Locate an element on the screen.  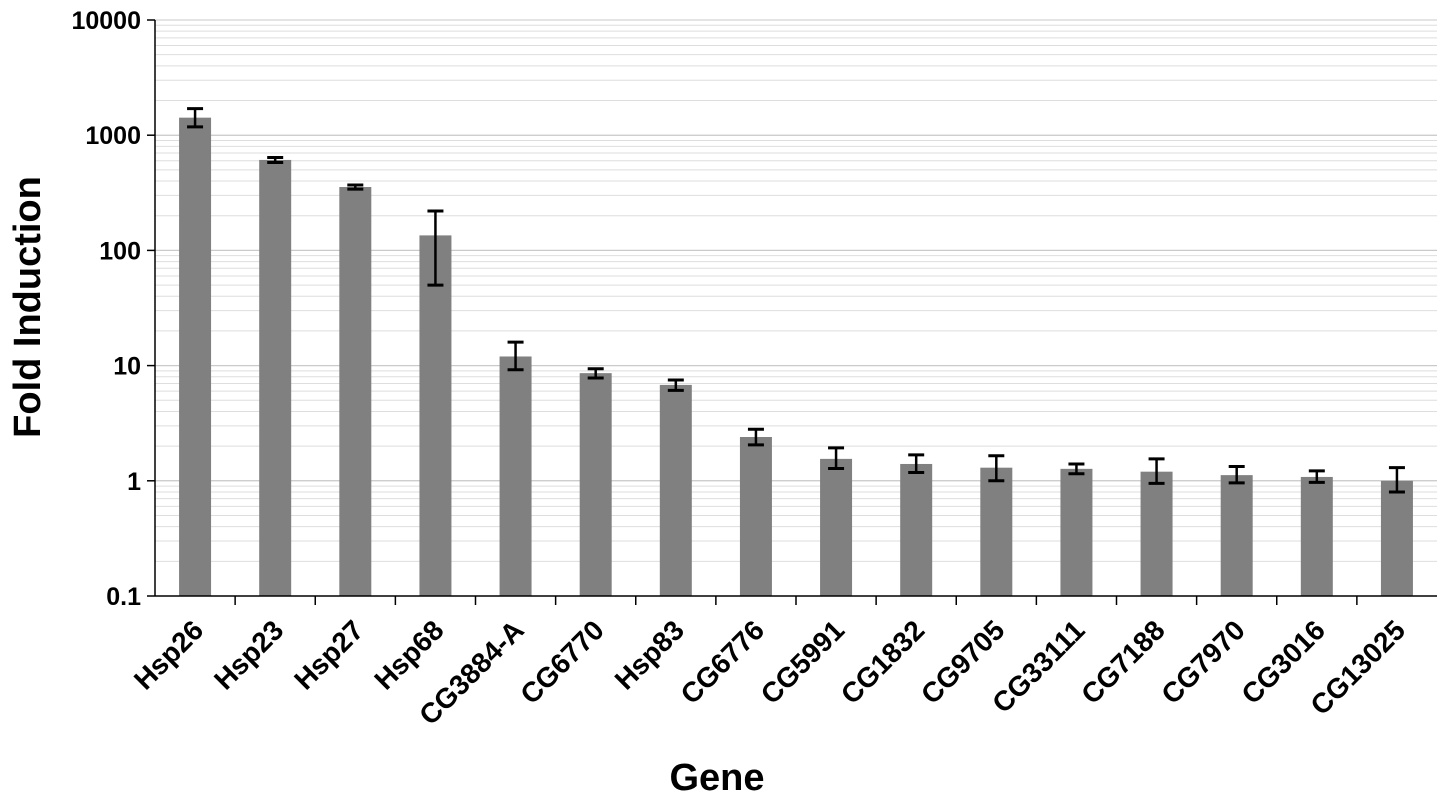
x-tick-label: Hsp23 is located at coordinates (248, 654).